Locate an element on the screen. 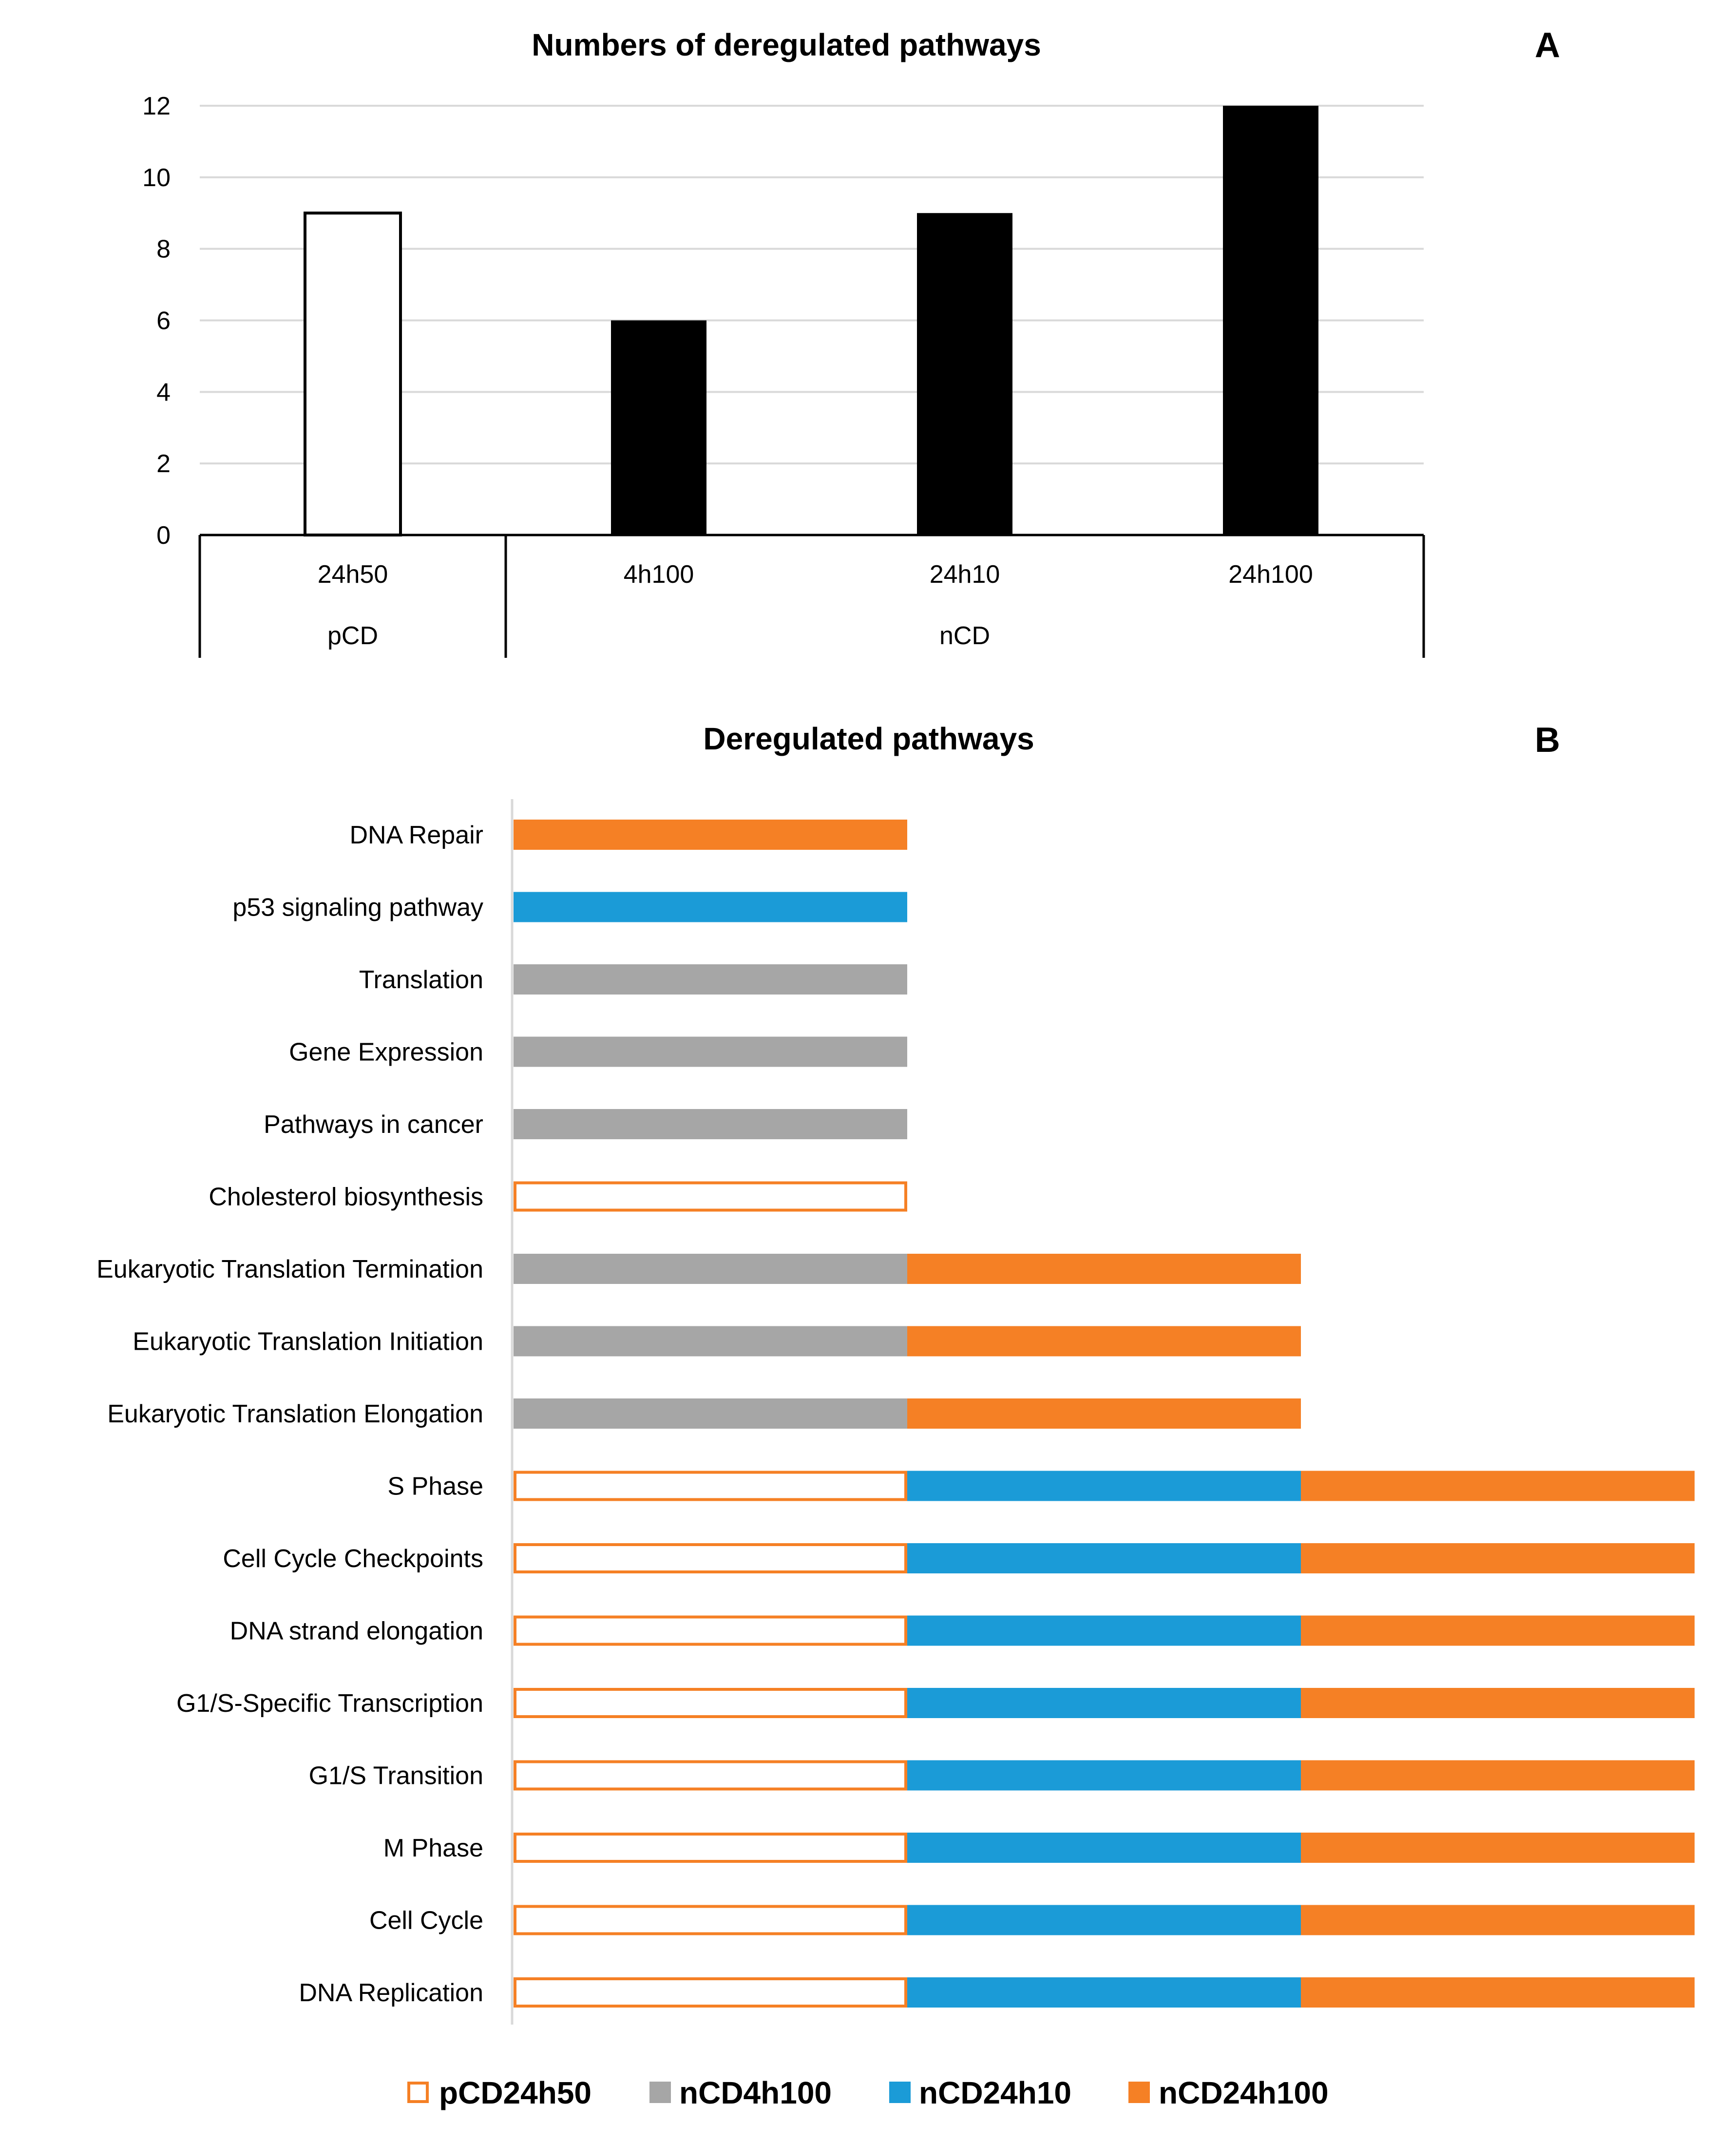  bar-segment-ncd24h100-dna-repair is located at coordinates (710, 835).